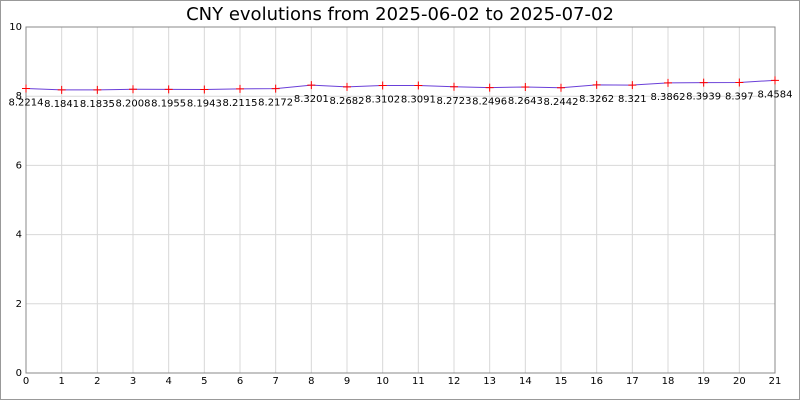  Describe the element at coordinates (418, 100) in the screenshot. I see `data-label: 8.3091` at that location.